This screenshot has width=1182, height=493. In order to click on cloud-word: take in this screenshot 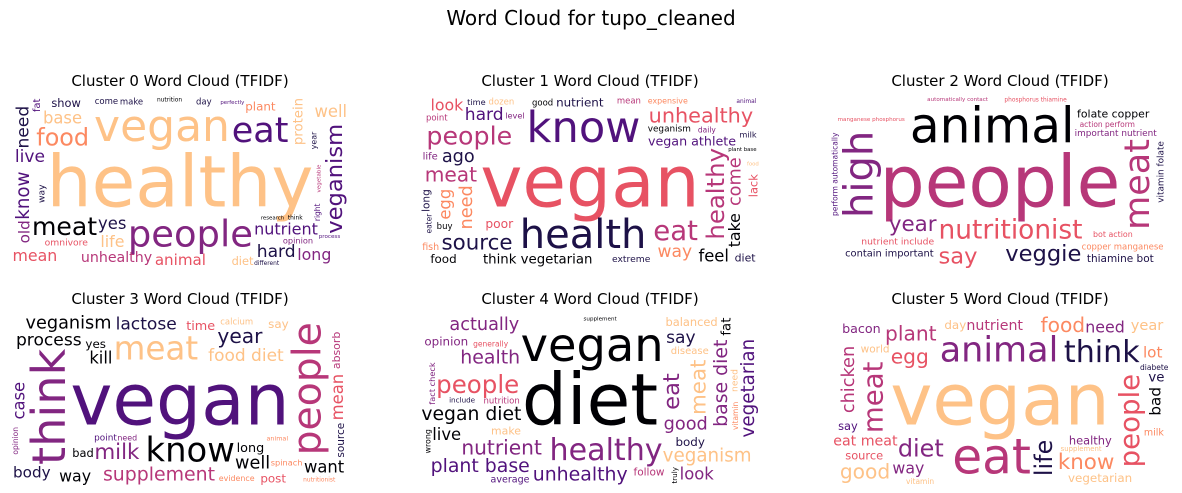, I will do `click(734, 230)`.